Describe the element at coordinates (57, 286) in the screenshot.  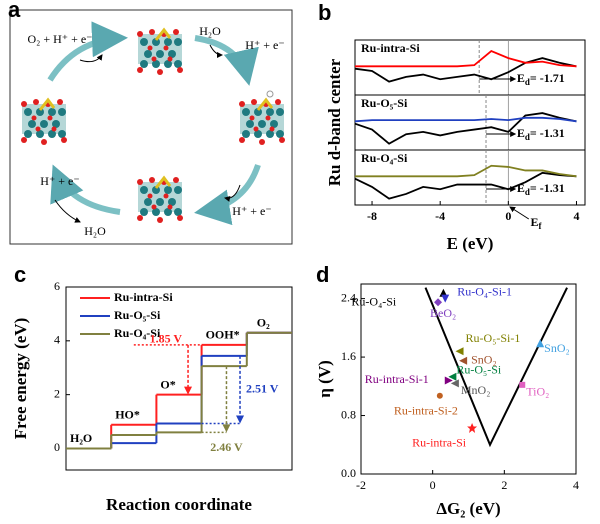
I see `y-tick-label: 6` at that location.